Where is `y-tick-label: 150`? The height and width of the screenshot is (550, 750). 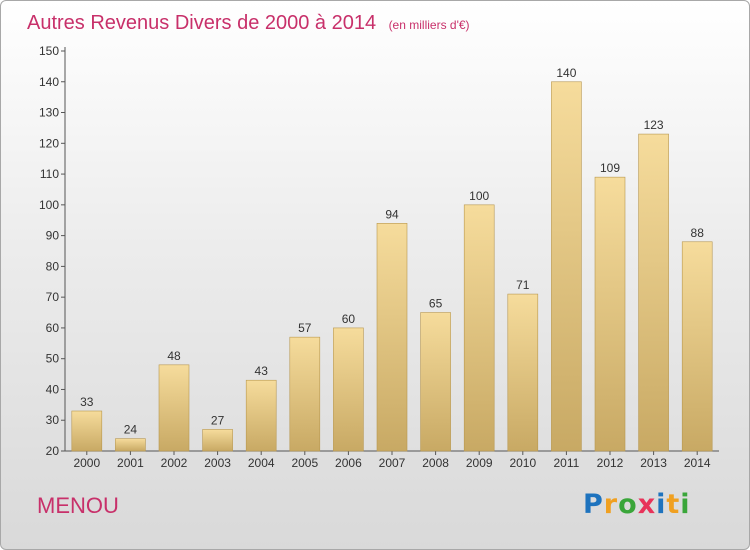
y-tick-label: 150 is located at coordinates (49, 51).